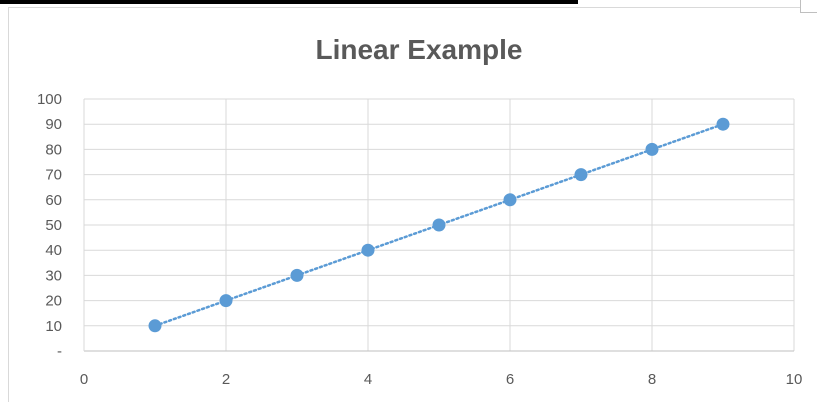 The image size is (817, 402). I want to click on y-tick-label: 70, so click(53, 175).